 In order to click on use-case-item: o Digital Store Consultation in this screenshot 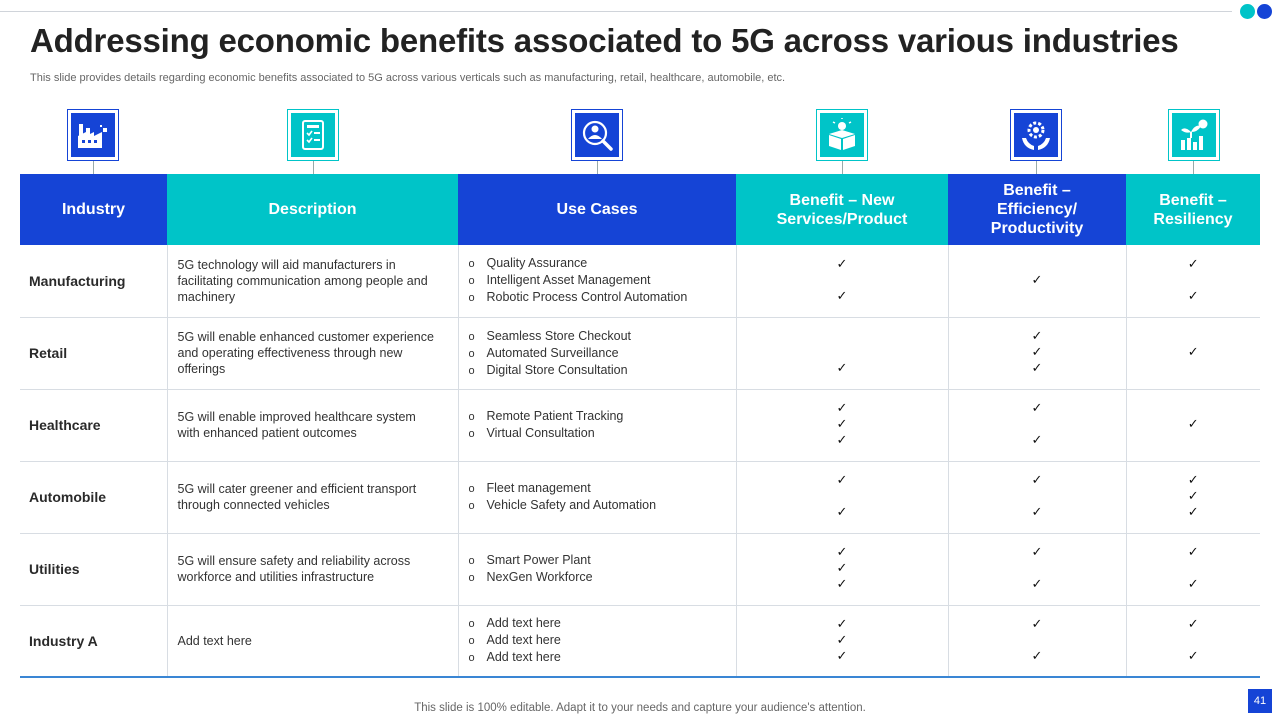, I will do `click(602, 370)`.